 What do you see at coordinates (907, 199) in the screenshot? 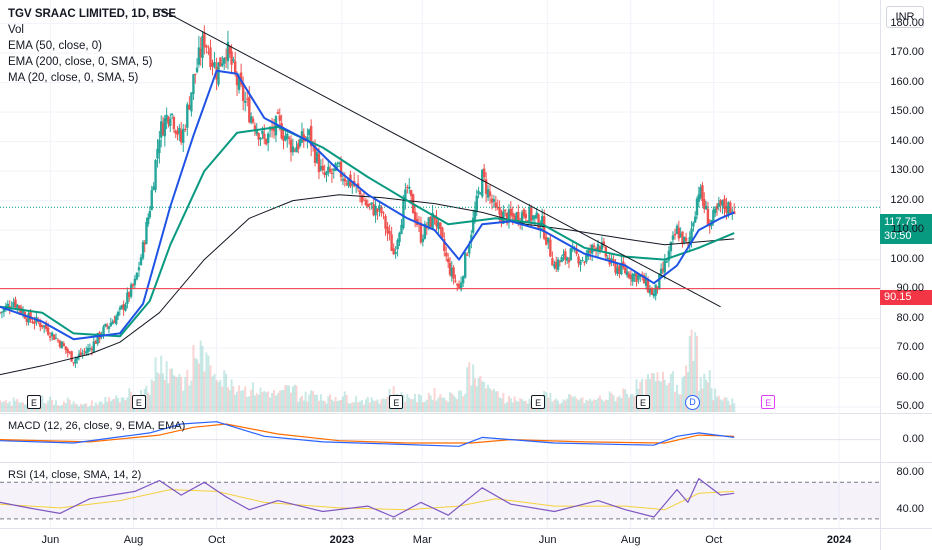
I see `price-tick-label: 120.00` at bounding box center [907, 199].